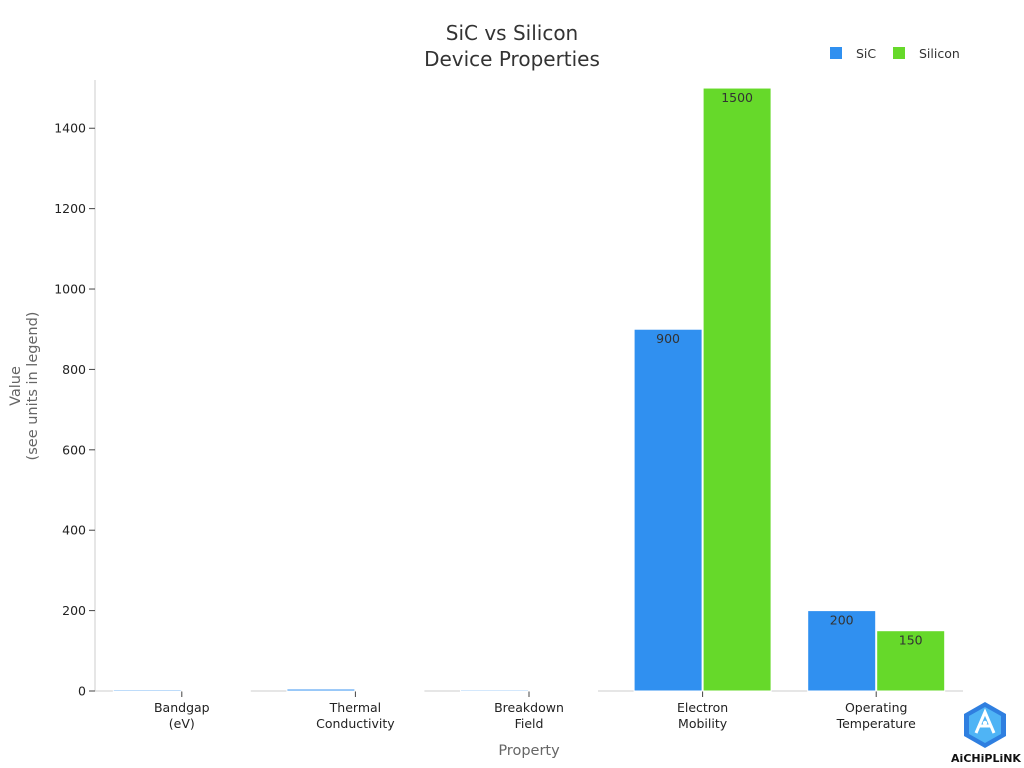 This screenshot has height=768, width=1024. What do you see at coordinates (75, 389) in the screenshot?
I see `y-axis: 0 200 400 600 800 1000 1200 1400` at bounding box center [75, 389].